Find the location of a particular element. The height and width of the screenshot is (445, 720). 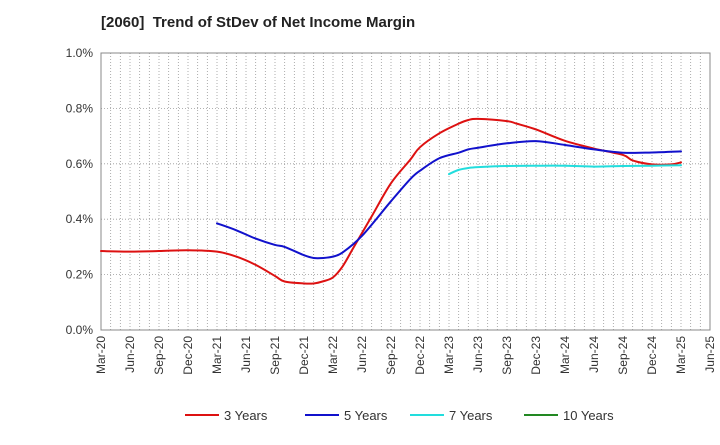

x-tick-label: Dec-23 is located at coordinates (536, 355).